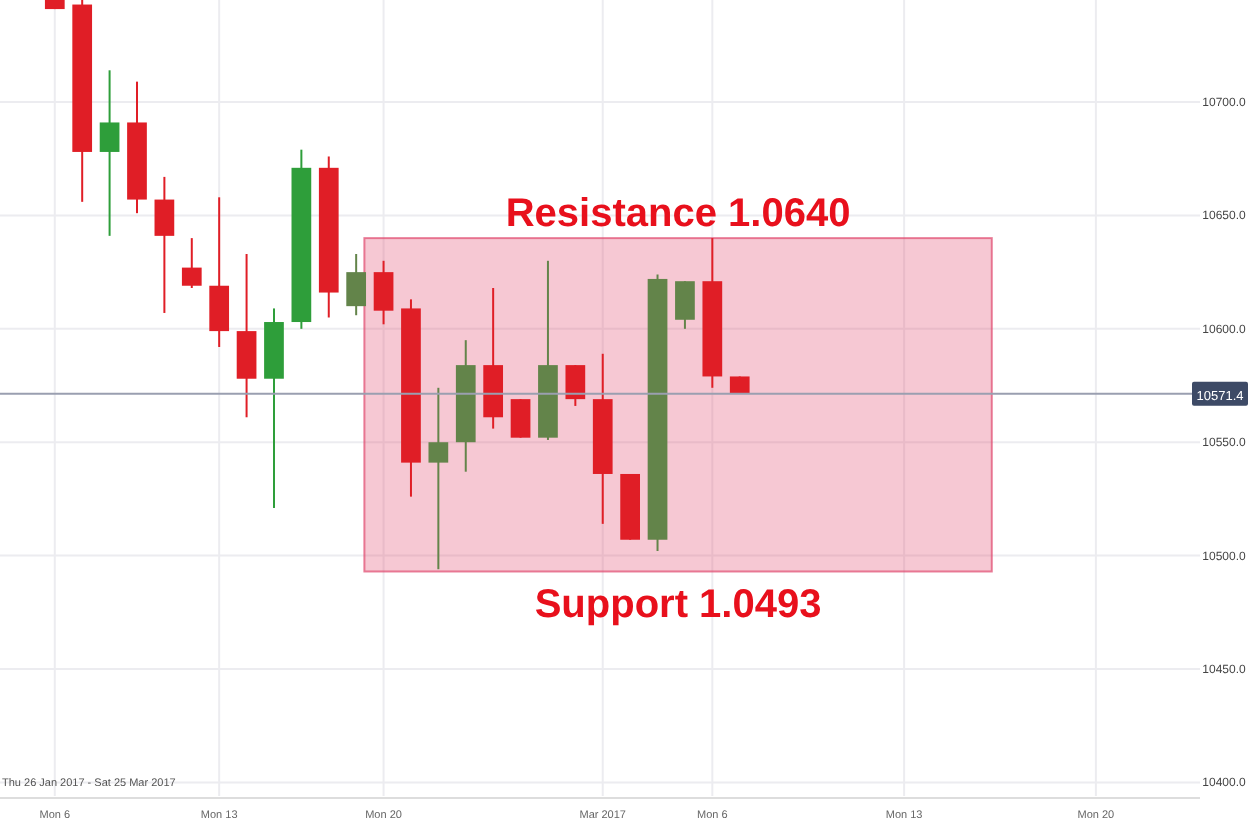 This screenshot has width=1248, height=824. Describe the element at coordinates (678, 214) in the screenshot. I see `annotation: Resistance 1.0640` at that location.